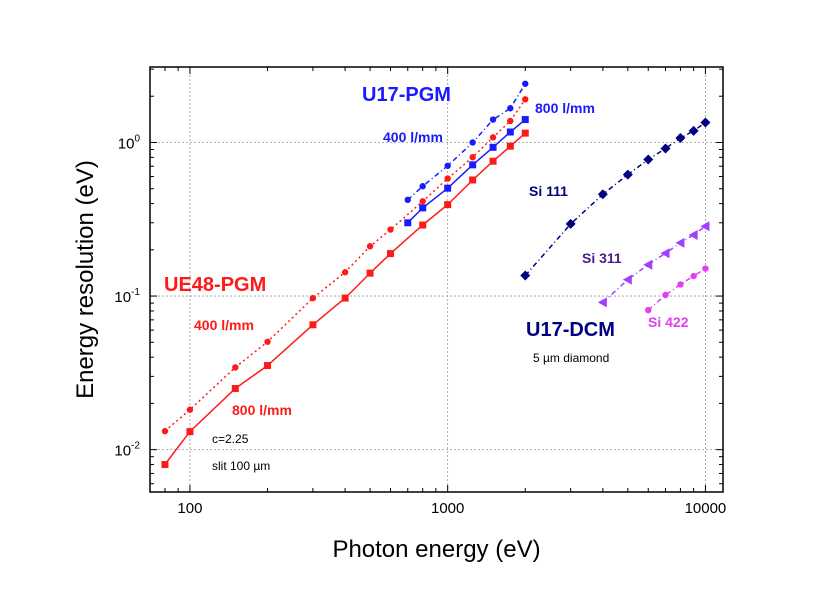 This screenshot has height=593, width=840. I want to click on series-u17-pgm-400-l-mm, so click(466, 142).